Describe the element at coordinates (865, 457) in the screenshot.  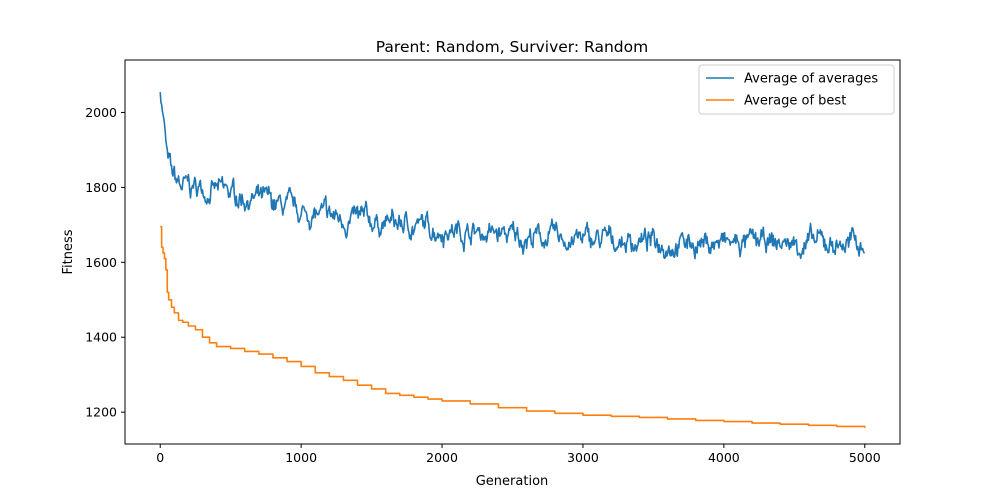
I see `x-tick-label: 5000` at that location.